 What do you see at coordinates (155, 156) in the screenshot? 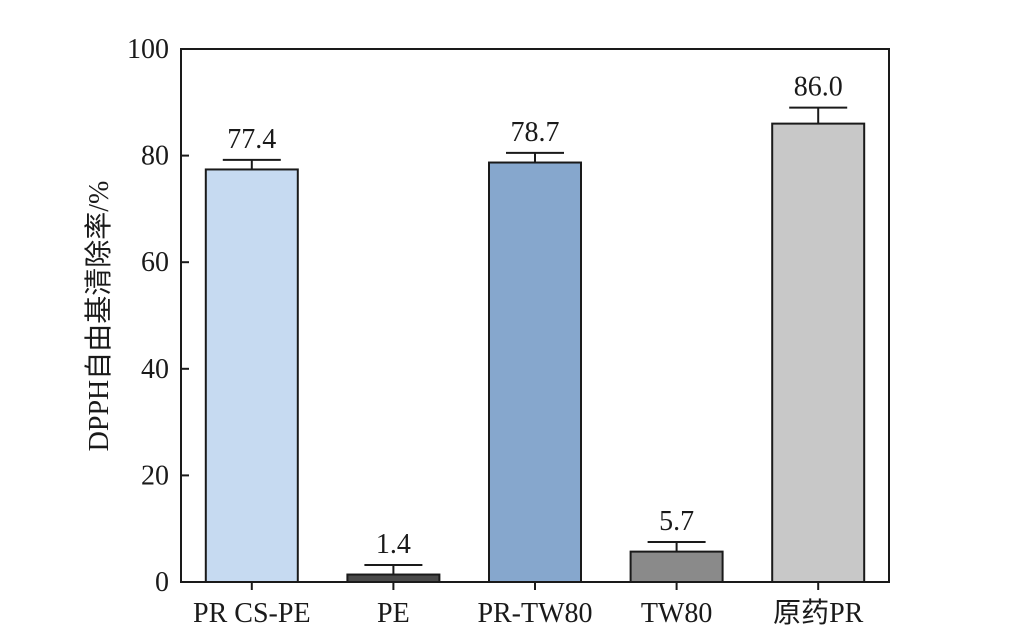
I see `y-tick-label: 80` at bounding box center [155, 156].